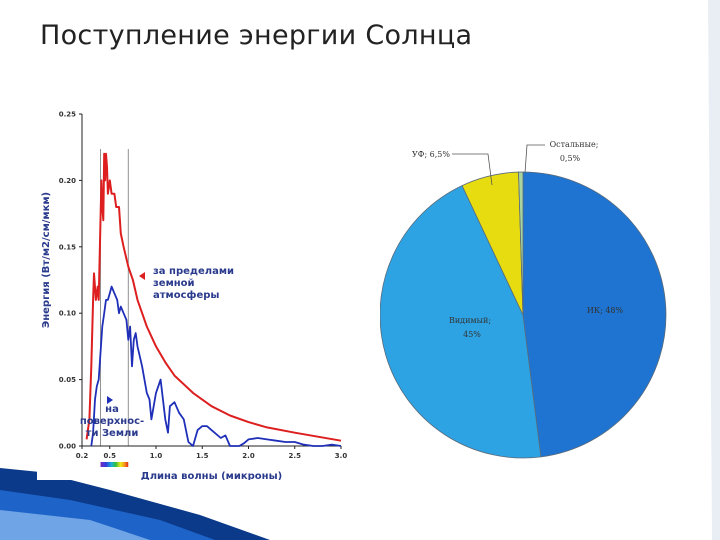 The image size is (720, 540). What do you see at coordinates (534, 159) in the screenshot?
I see `pie-leader-others` at bounding box center [534, 159].